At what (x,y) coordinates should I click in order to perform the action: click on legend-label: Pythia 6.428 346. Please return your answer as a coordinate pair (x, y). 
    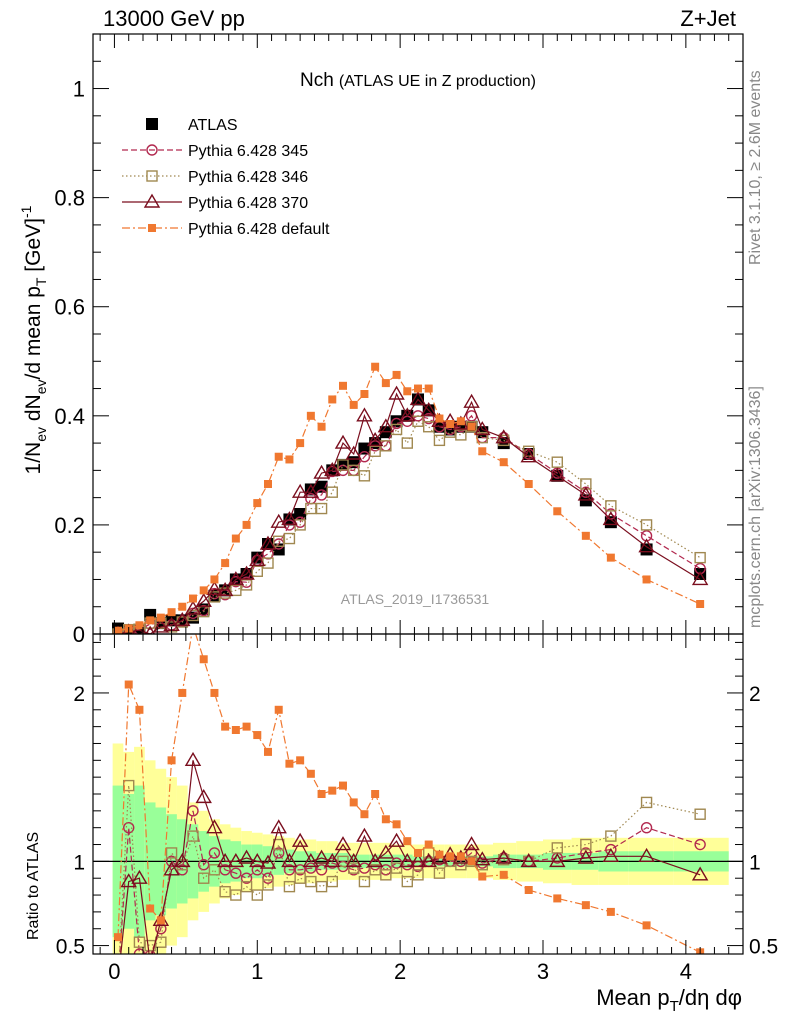
    Looking at the image, I should click on (248, 177).